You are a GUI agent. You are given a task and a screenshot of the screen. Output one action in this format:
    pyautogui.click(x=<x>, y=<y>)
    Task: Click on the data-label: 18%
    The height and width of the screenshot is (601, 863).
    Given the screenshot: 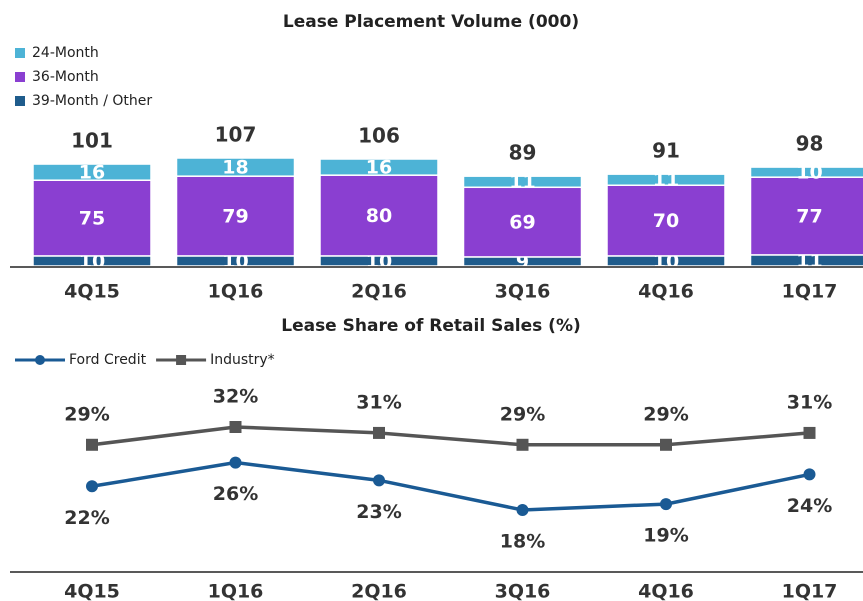 What is the action you would take?
    pyautogui.click(x=522, y=542)
    